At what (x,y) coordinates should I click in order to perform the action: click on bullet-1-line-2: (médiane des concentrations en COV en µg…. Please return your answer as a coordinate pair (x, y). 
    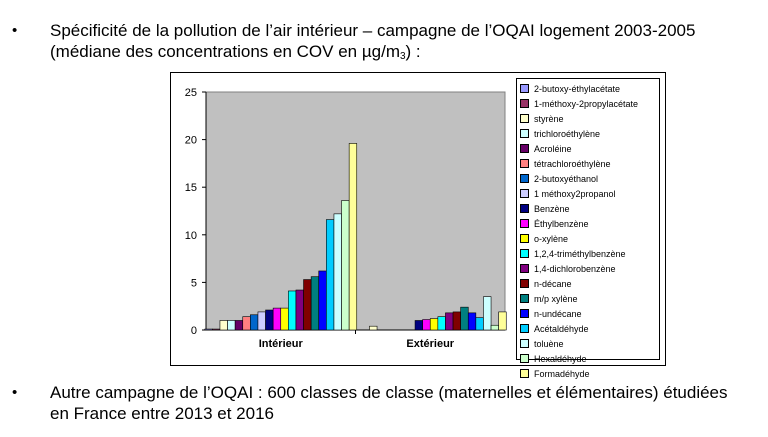
    Looking at the image, I should click on (235, 54).